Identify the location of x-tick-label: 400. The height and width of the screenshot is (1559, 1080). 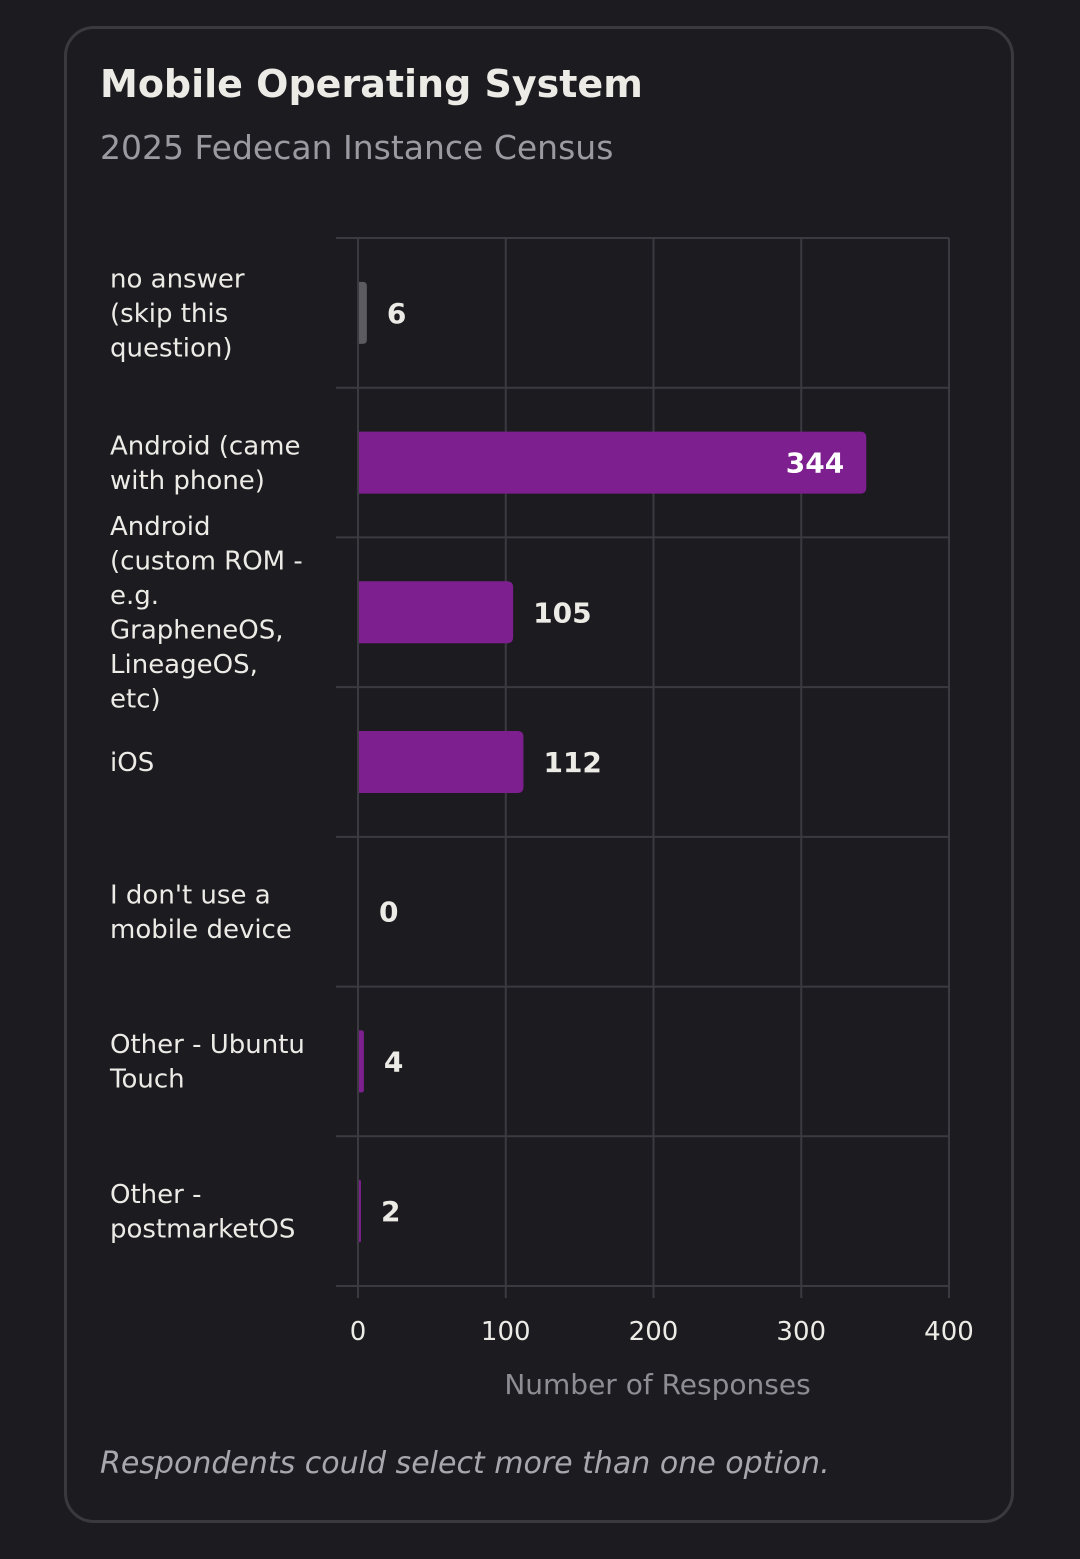
(949, 1332).